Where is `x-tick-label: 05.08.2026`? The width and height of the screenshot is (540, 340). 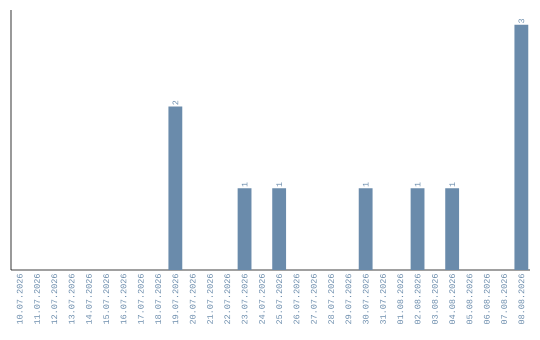
x-tick-label: 05.08.2026 is located at coordinates (469, 299).